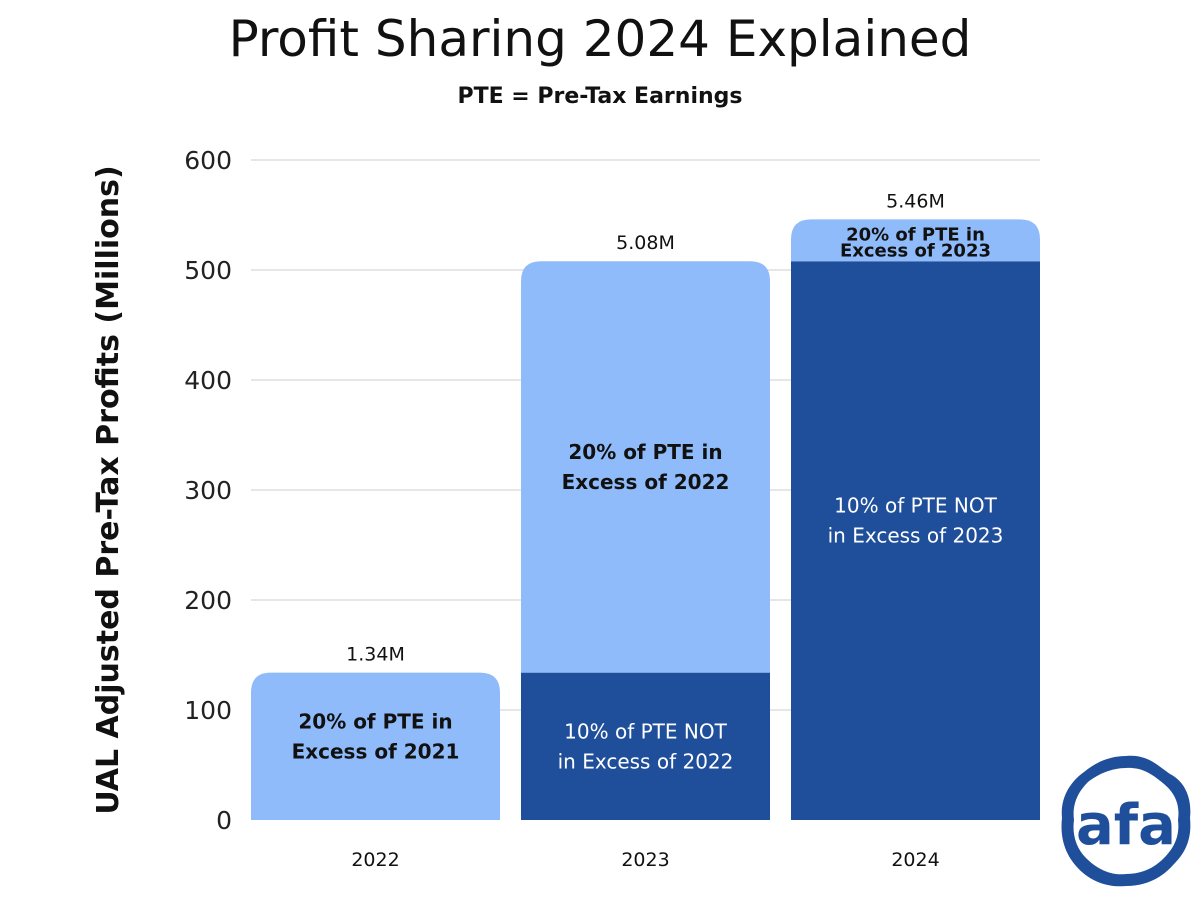 Image resolution: width=1200 pixels, height=900 pixels. What do you see at coordinates (915, 201) in the screenshot?
I see `bar-total-label: 5.46M` at bounding box center [915, 201].